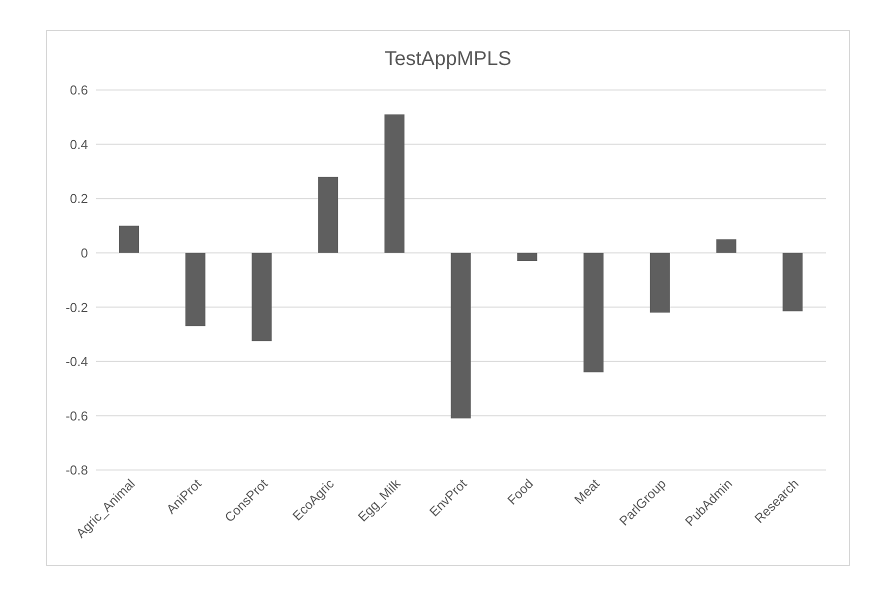  What do you see at coordinates (77, 416) in the screenshot?
I see `y-tick-label: -0.6` at bounding box center [77, 416].